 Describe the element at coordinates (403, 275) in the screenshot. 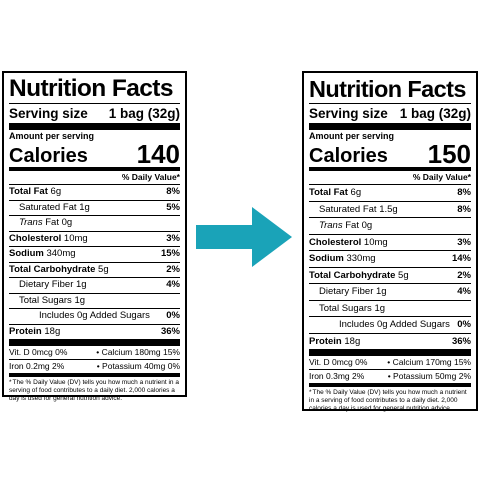

I see `nutrient-amount: 5g` at that location.